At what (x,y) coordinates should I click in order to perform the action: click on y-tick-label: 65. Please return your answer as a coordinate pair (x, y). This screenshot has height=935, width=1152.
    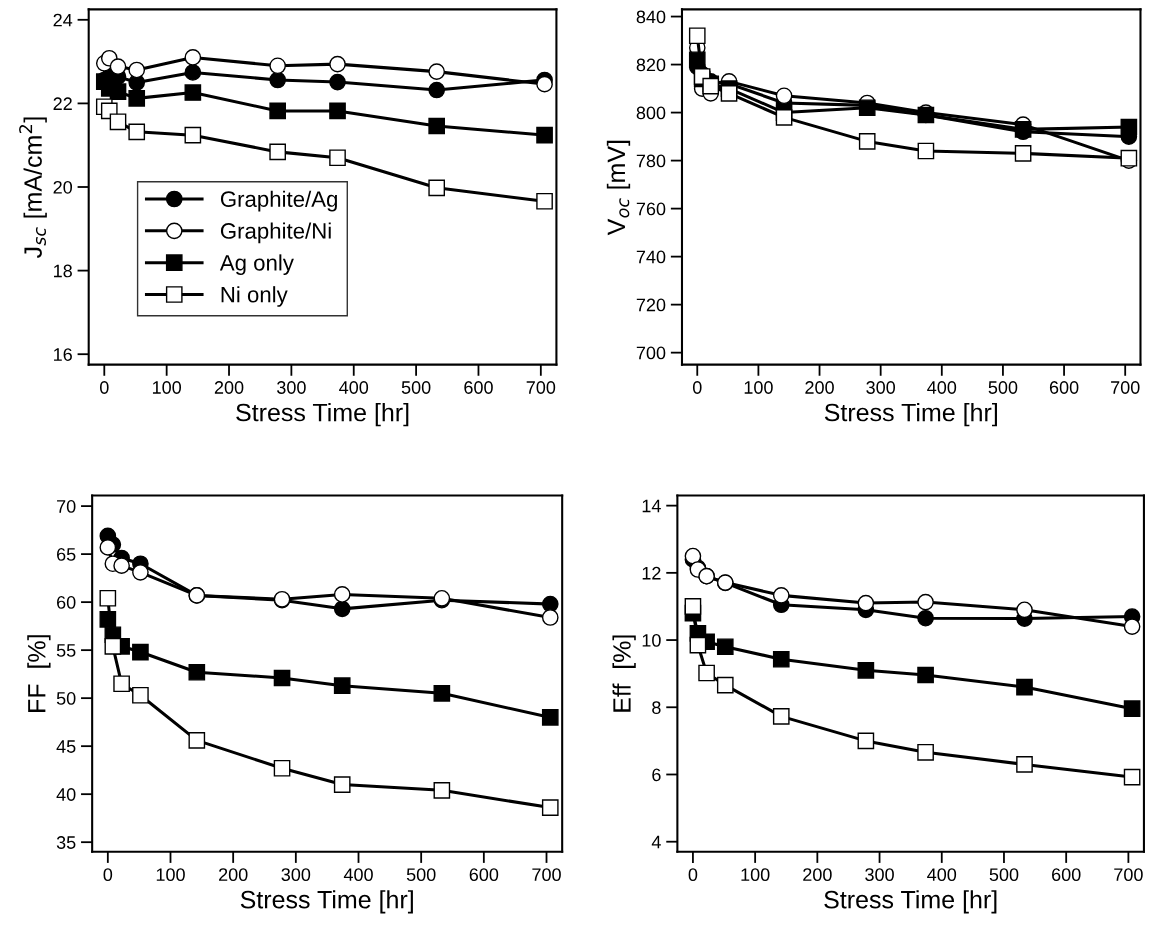
    Looking at the image, I should click on (66, 554).